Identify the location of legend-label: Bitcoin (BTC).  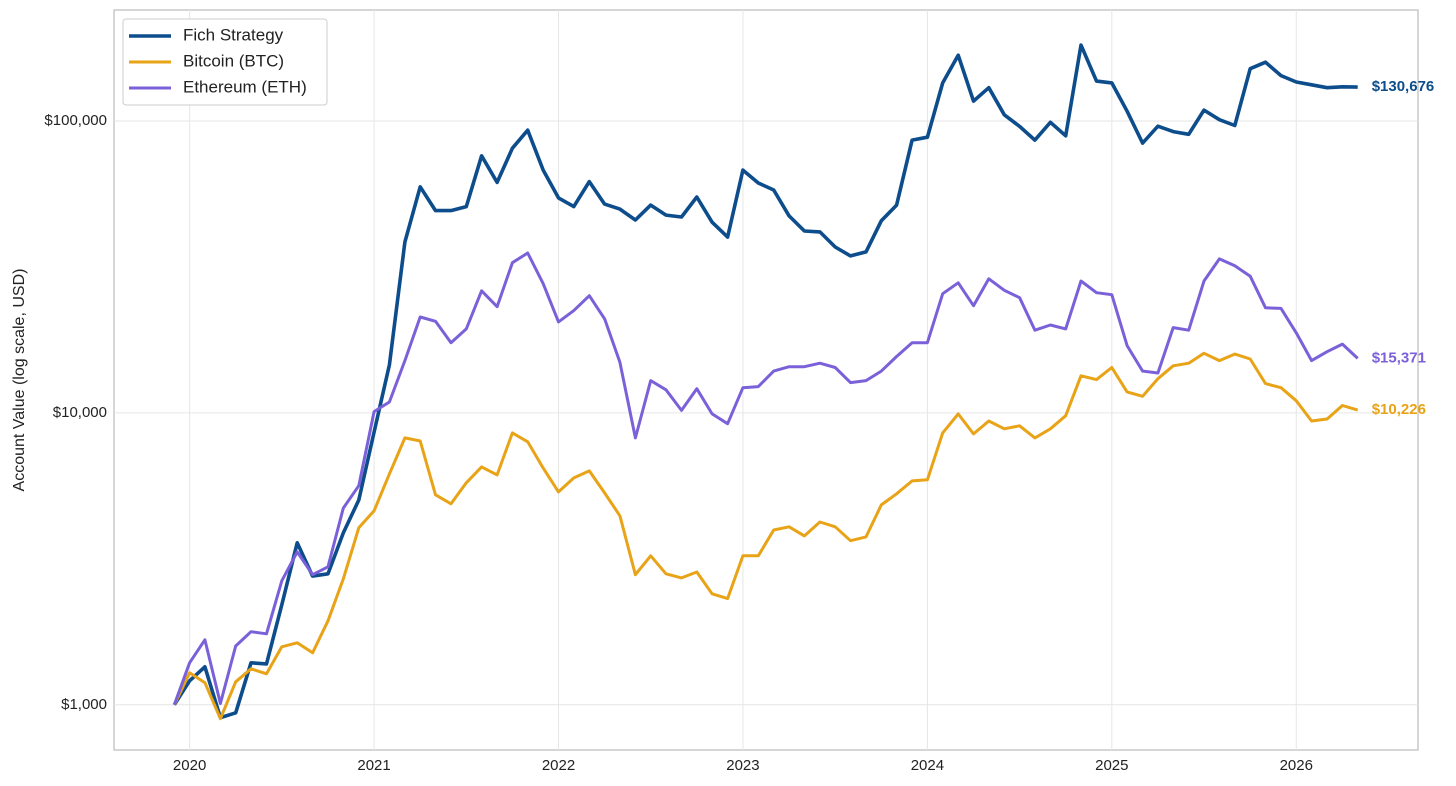
(233, 60).